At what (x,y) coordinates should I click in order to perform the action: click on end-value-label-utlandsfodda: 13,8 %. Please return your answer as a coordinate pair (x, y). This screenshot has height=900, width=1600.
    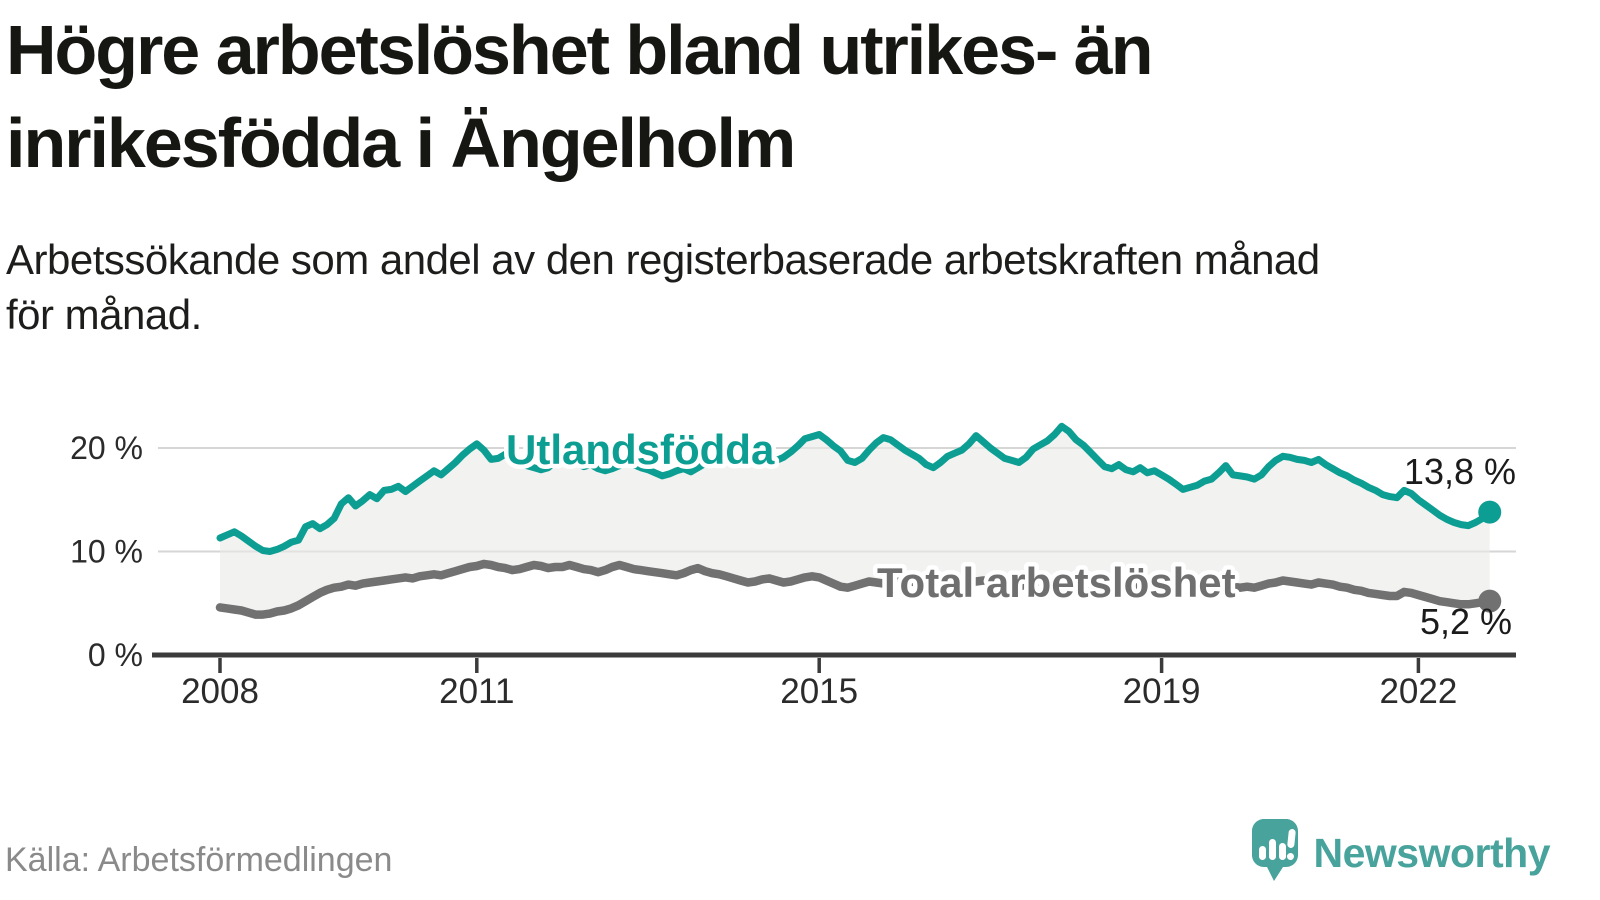
    Looking at the image, I should click on (1460, 471).